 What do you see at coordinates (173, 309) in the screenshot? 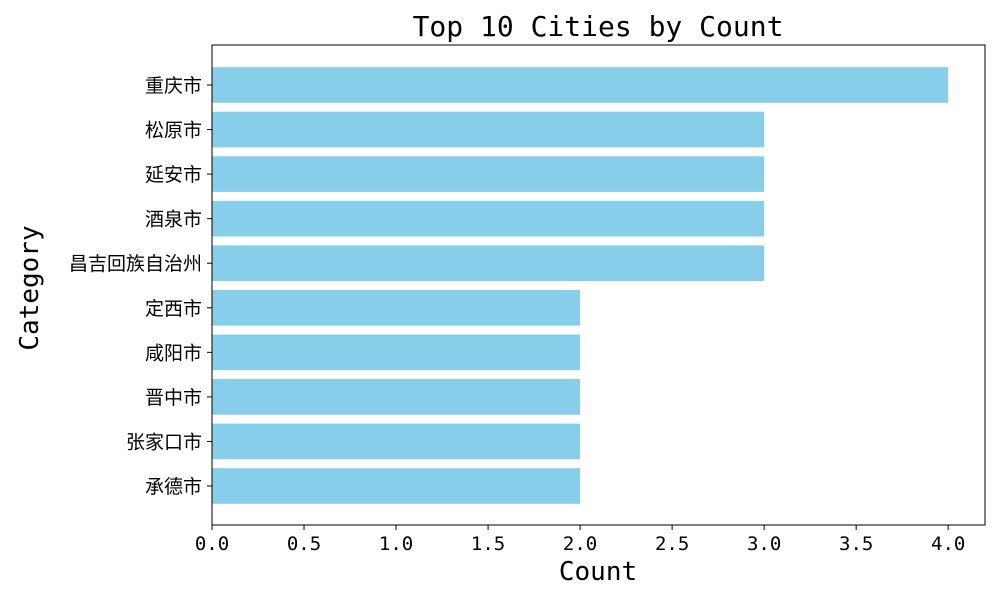
I see `y-tick-label: 定西市` at bounding box center [173, 309].